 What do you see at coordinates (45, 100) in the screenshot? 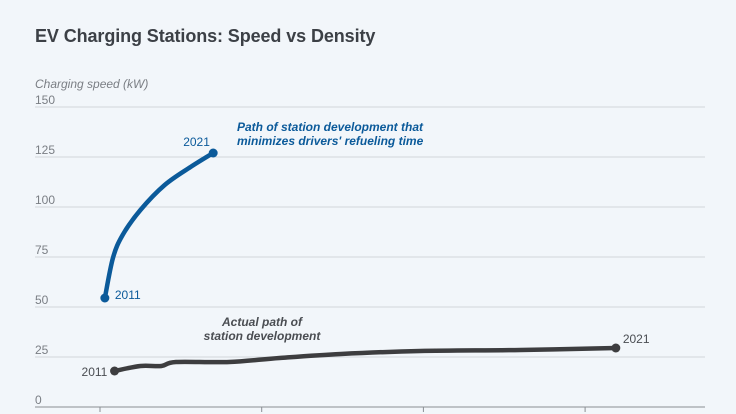
I see `y-tick-label: 150` at bounding box center [45, 100].